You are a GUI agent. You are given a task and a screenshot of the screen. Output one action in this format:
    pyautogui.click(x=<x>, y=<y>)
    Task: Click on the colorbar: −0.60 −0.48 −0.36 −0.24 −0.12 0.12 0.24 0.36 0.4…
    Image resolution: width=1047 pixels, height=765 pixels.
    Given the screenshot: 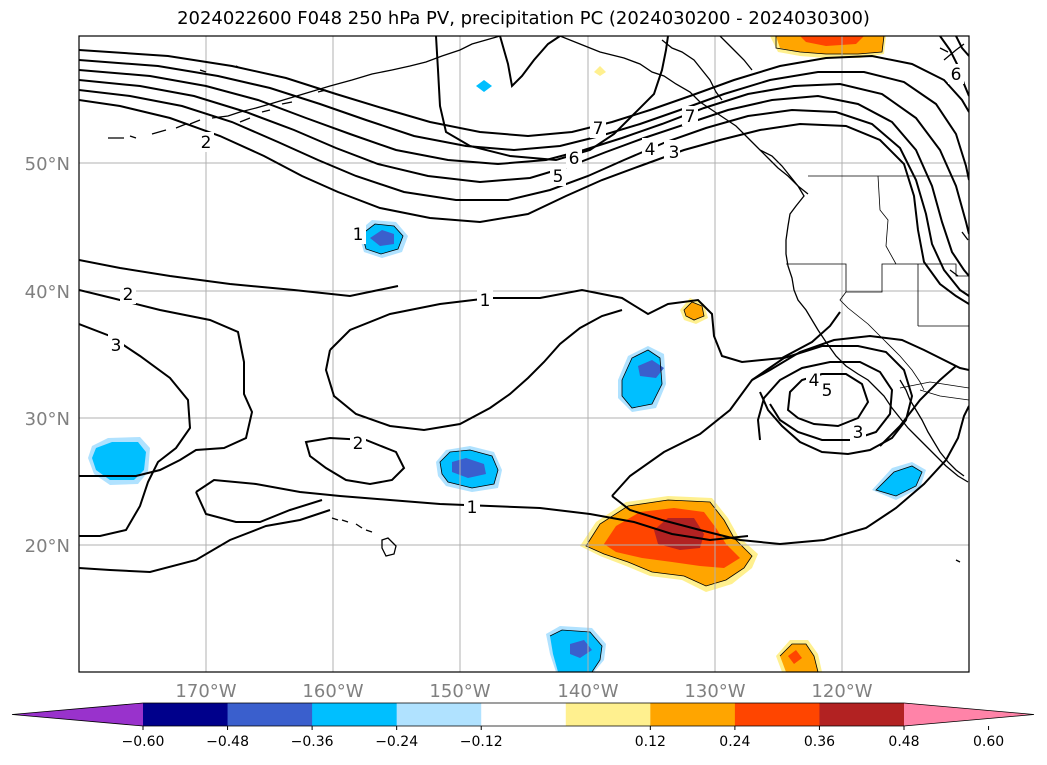 What is the action you would take?
    pyautogui.click(x=523, y=726)
    